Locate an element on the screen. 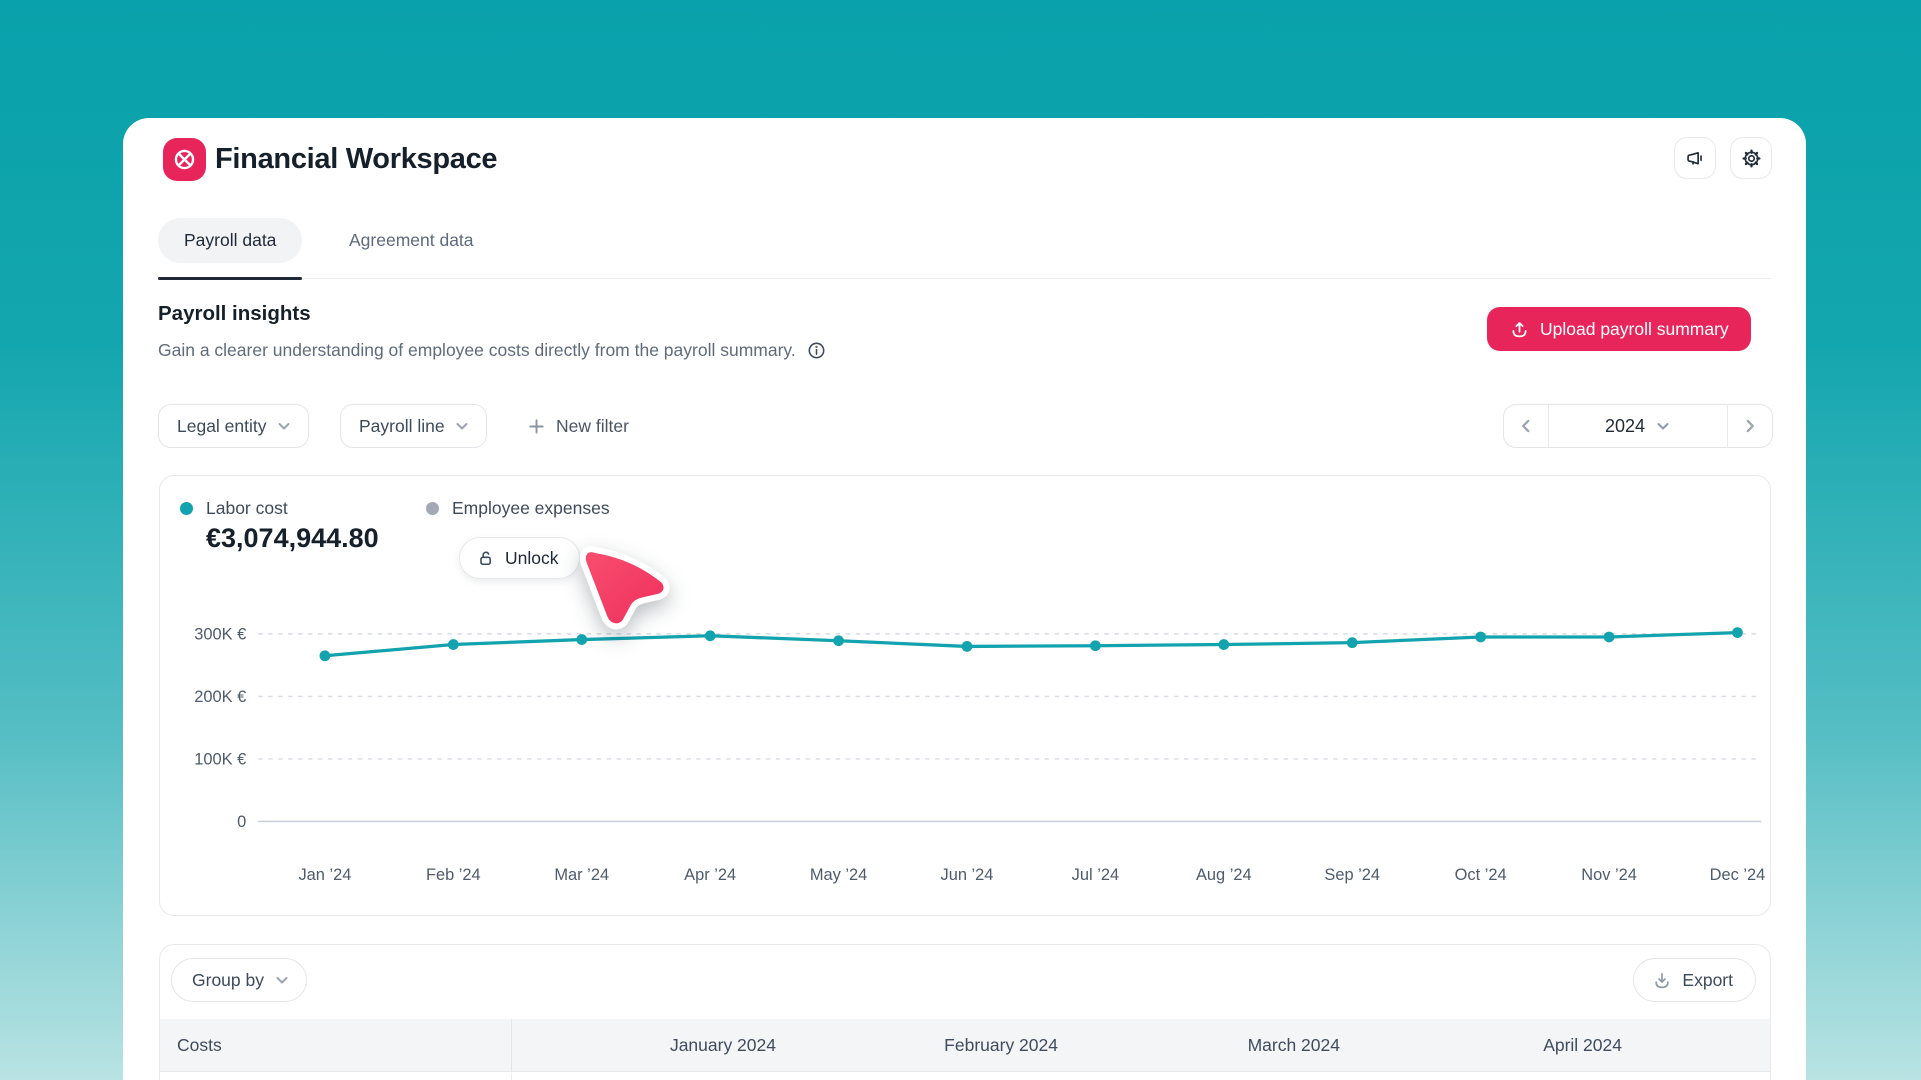 The width and height of the screenshot is (1921, 1080). legend-labor-cost: Labor cost is located at coordinates (234, 508).